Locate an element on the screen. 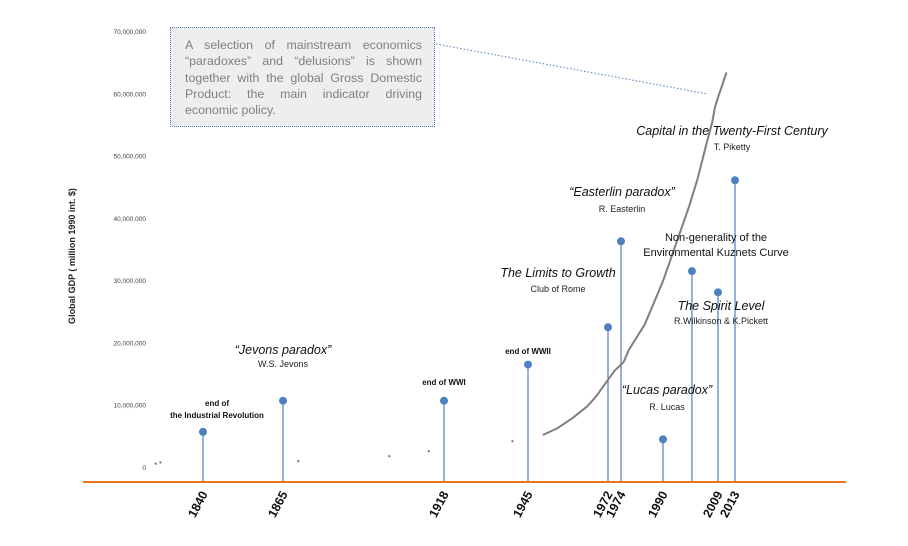 The width and height of the screenshot is (908, 546). y-axis-label: Global GDP ( million 1990 int. $) is located at coordinates (72, 256).